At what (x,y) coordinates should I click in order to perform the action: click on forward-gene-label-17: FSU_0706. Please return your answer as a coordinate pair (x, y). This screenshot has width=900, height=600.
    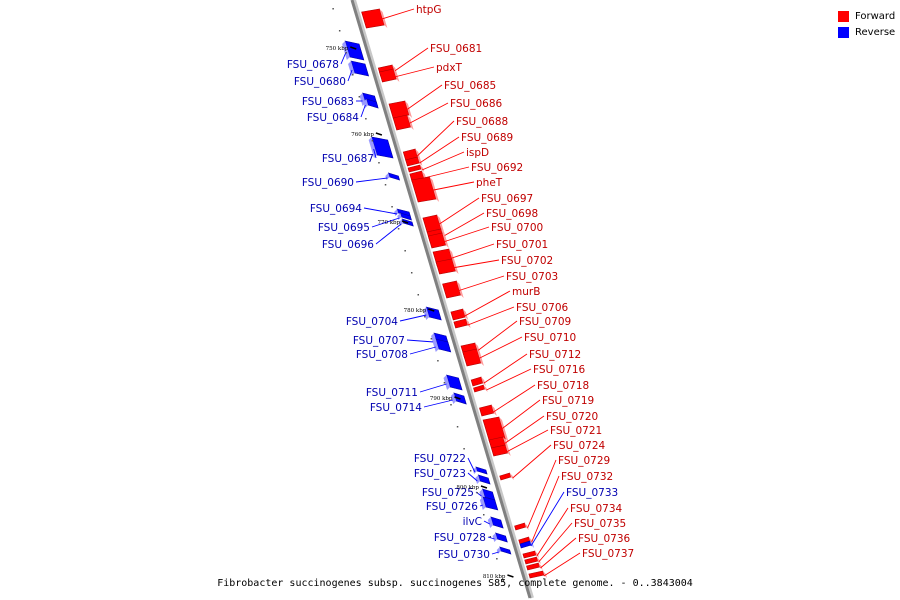
    Looking at the image, I should click on (542, 308).